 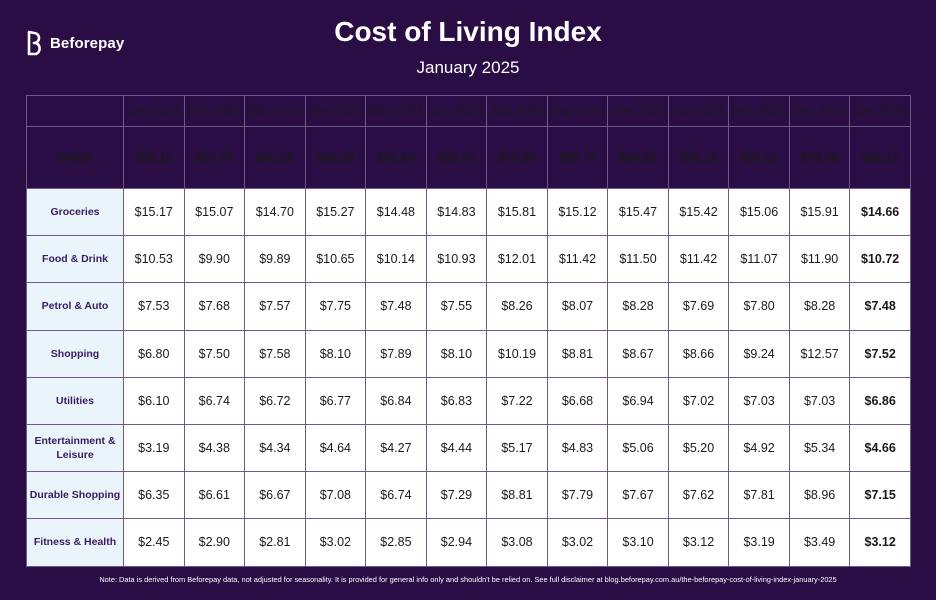 What do you see at coordinates (698, 111) in the screenshot?
I see `column-header: Oct 2024` at bounding box center [698, 111].